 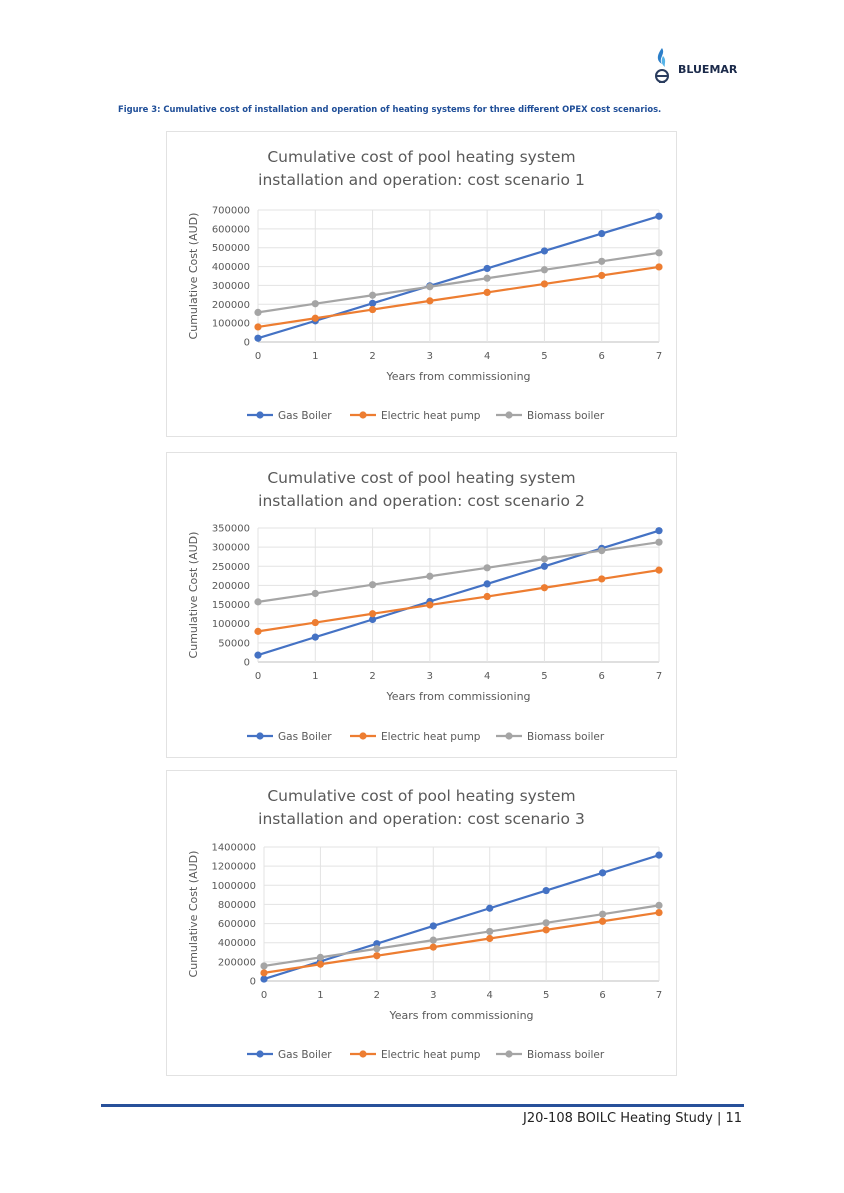 I want to click on y-tick-label: 800000, so click(x=237, y=905).